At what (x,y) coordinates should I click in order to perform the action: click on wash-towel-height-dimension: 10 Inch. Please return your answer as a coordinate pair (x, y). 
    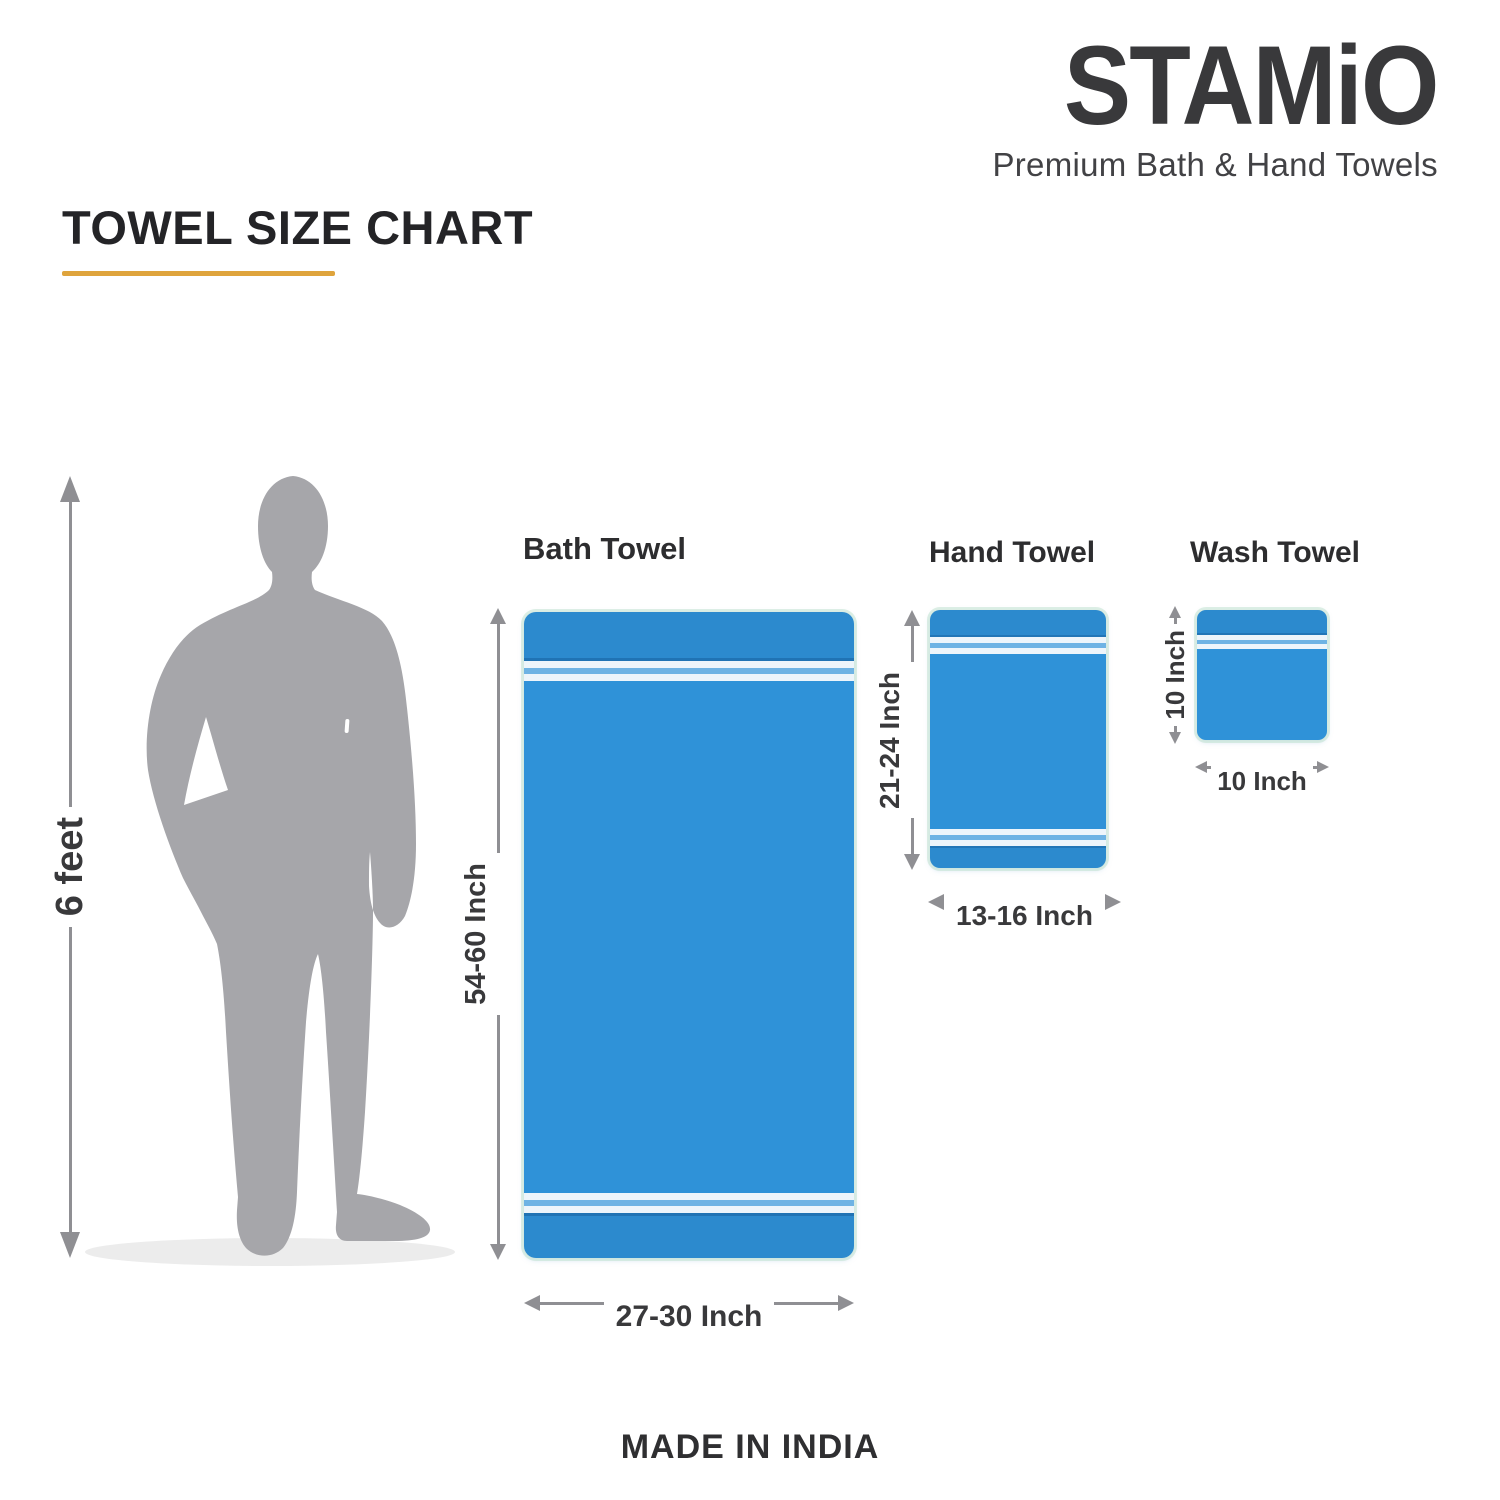
    Looking at the image, I should click on (1175, 675).